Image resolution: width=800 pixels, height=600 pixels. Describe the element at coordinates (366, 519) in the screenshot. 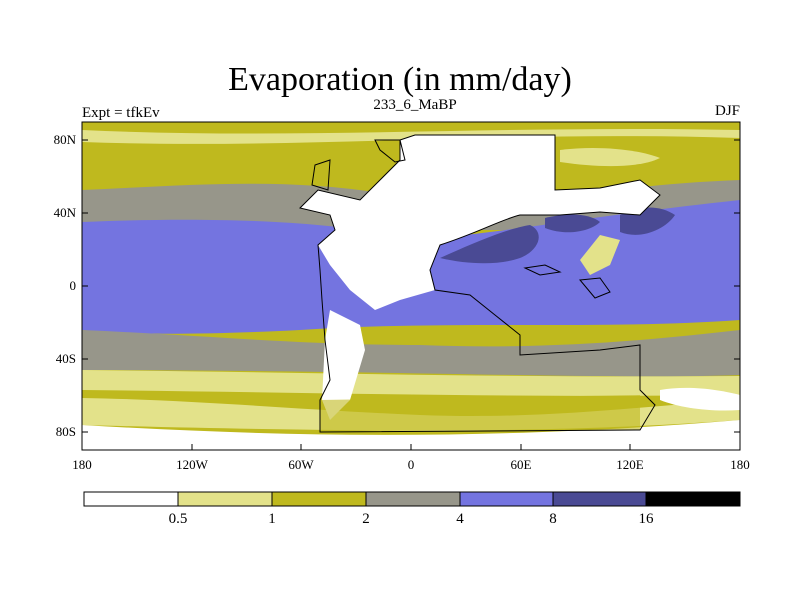

I see `colorbar-label: 2` at that location.